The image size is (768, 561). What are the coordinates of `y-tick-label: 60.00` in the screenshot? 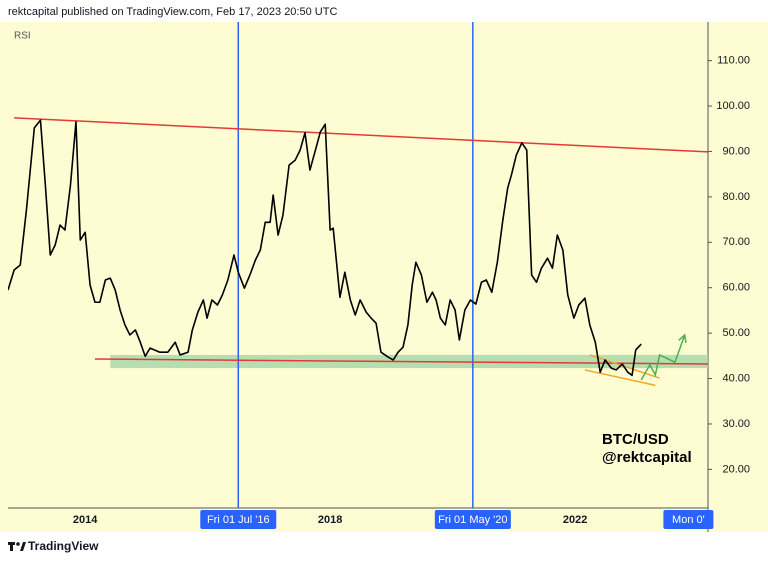 It's located at (736, 288).